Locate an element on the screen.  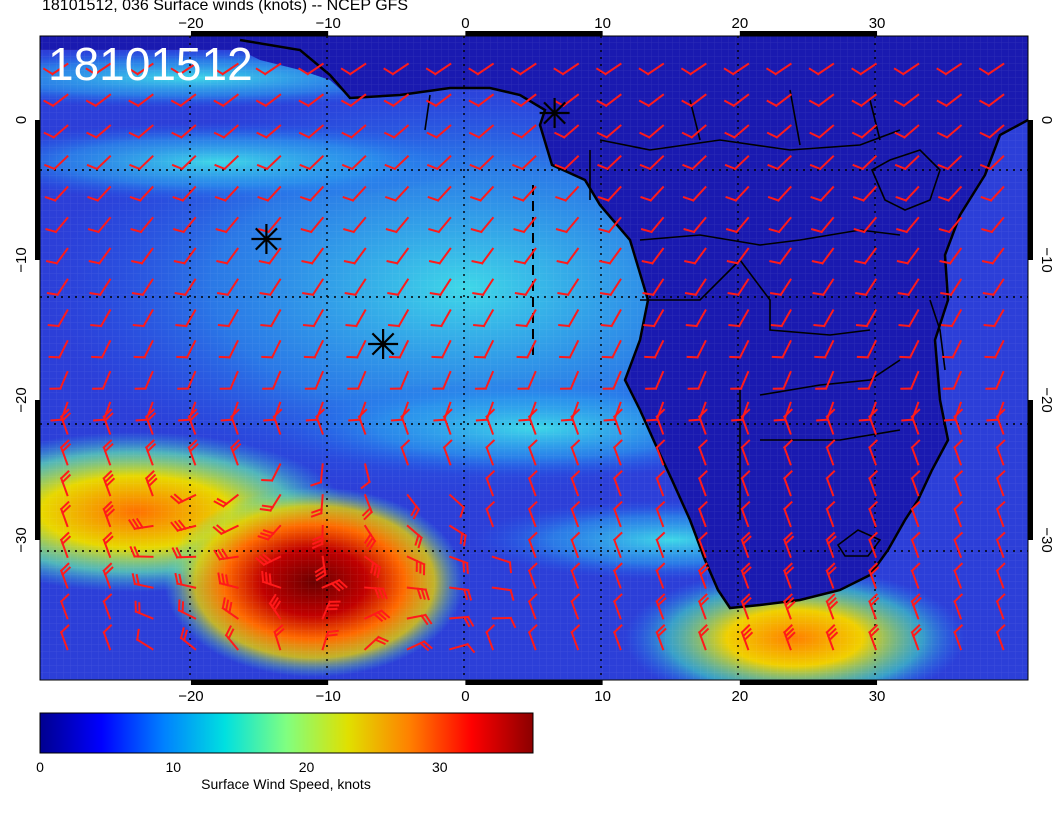
colorbar-tick-label: 0 is located at coordinates (40, 767).